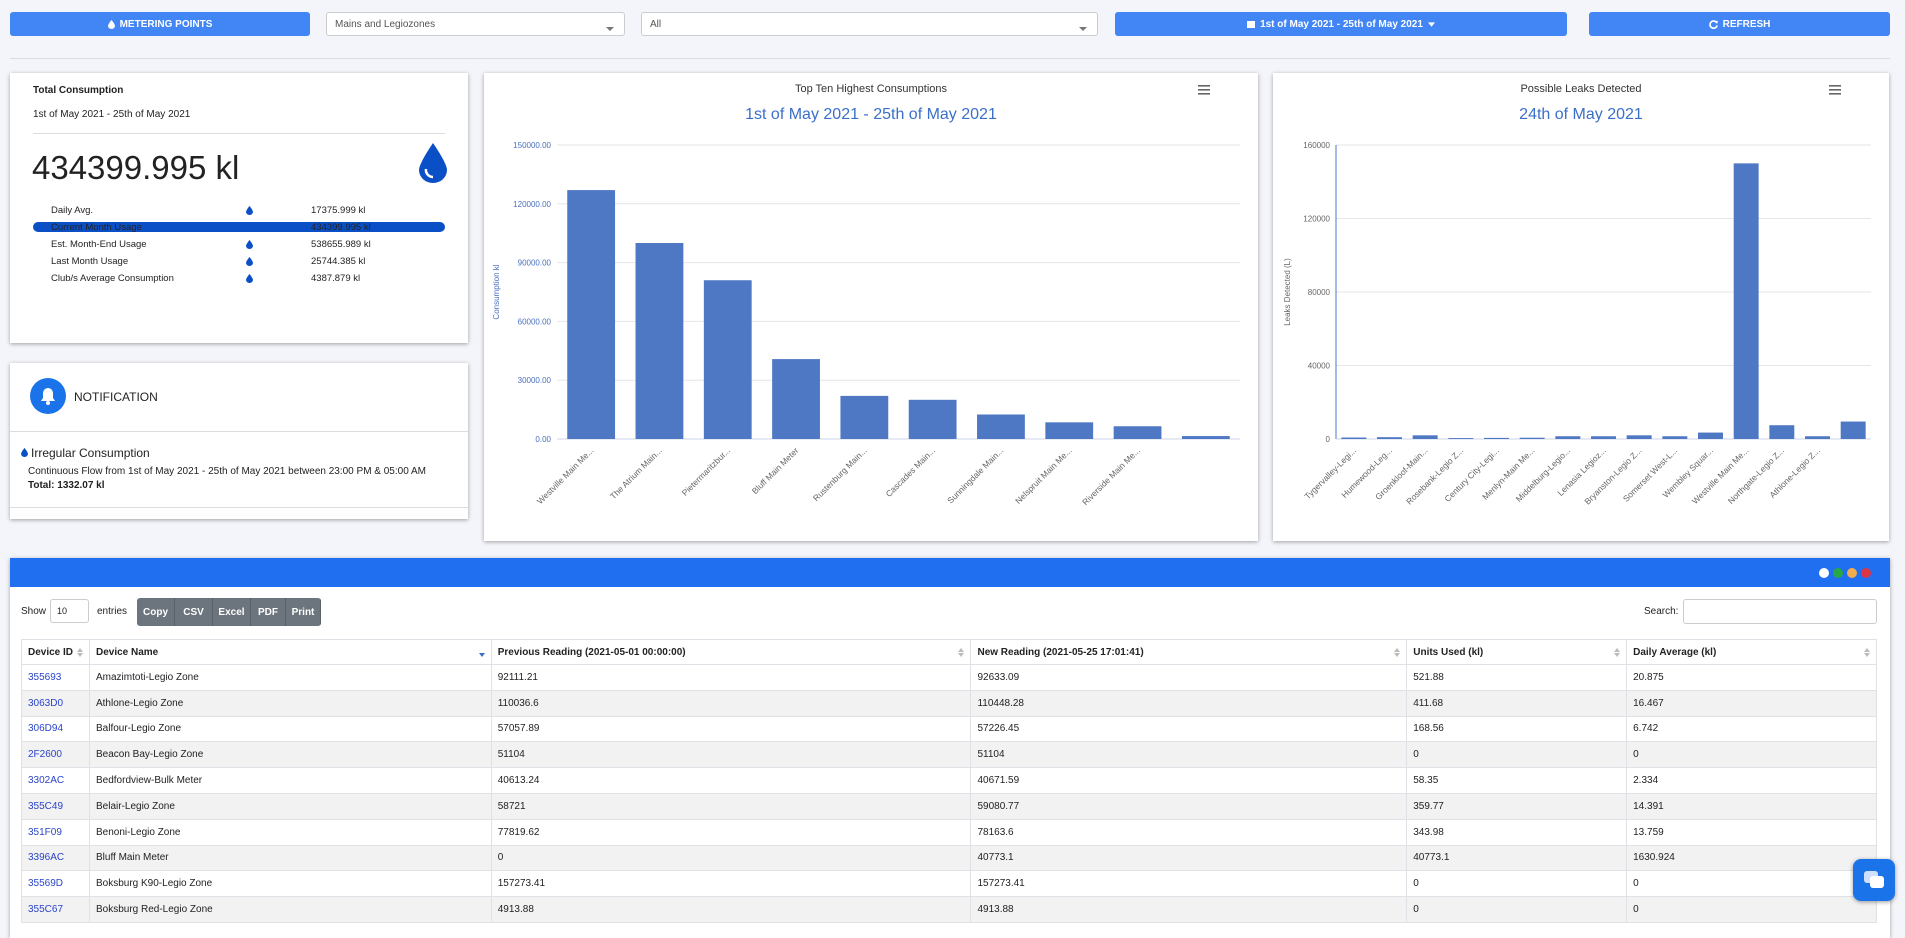  Describe the element at coordinates (338, 210) in the screenshot. I see `stat-value: 17375.999 kl` at that location.